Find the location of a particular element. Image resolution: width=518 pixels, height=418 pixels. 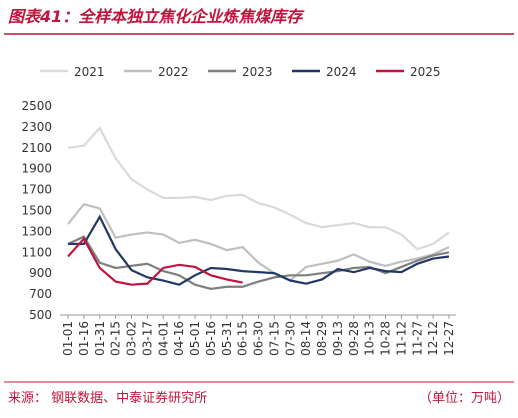

legend-label: 2023 is located at coordinates (257, 72).